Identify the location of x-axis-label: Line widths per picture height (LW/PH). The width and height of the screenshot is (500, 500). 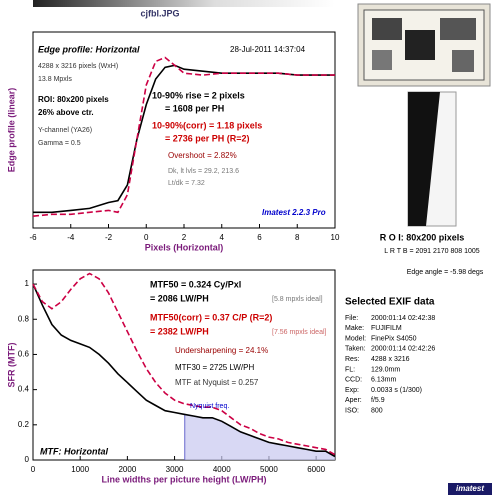
(183, 479).